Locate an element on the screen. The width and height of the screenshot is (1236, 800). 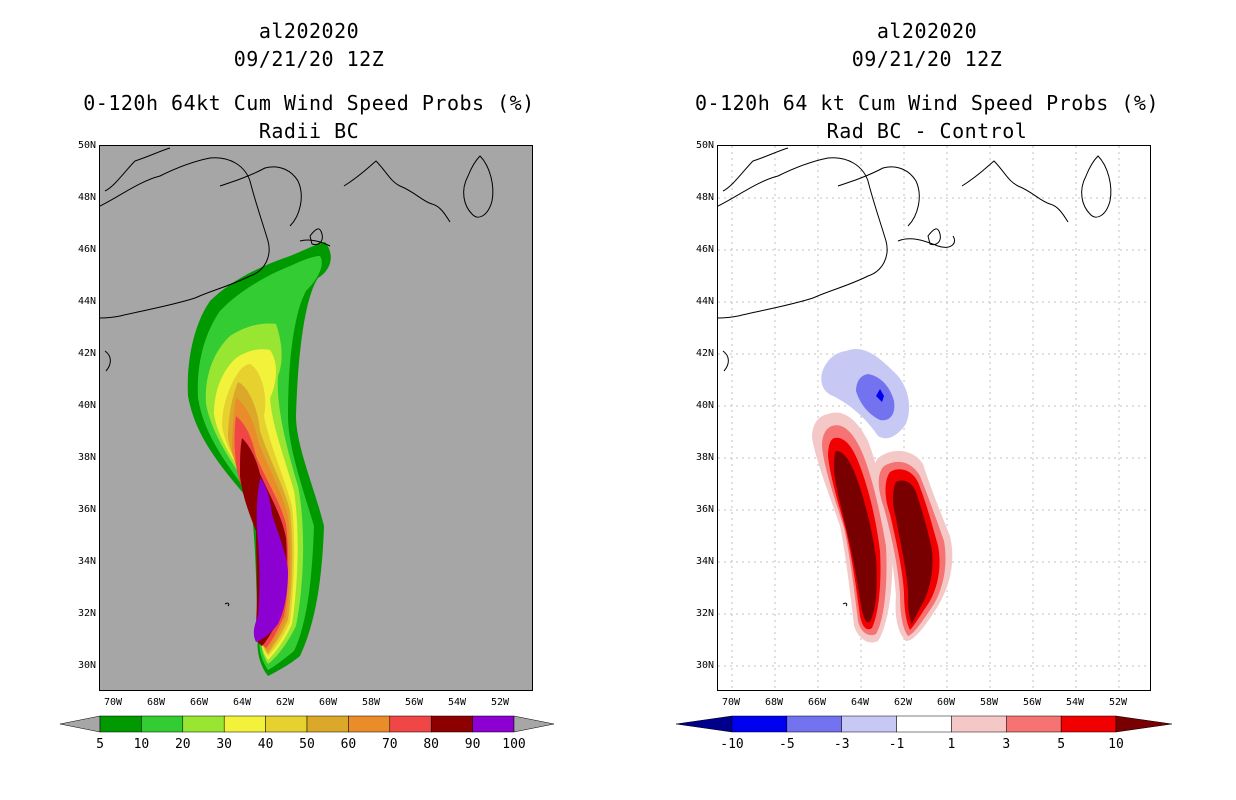
product-title: 0-120h 64 kt Cum Wind Speed Probs (%) is located at coordinates (927, 103).